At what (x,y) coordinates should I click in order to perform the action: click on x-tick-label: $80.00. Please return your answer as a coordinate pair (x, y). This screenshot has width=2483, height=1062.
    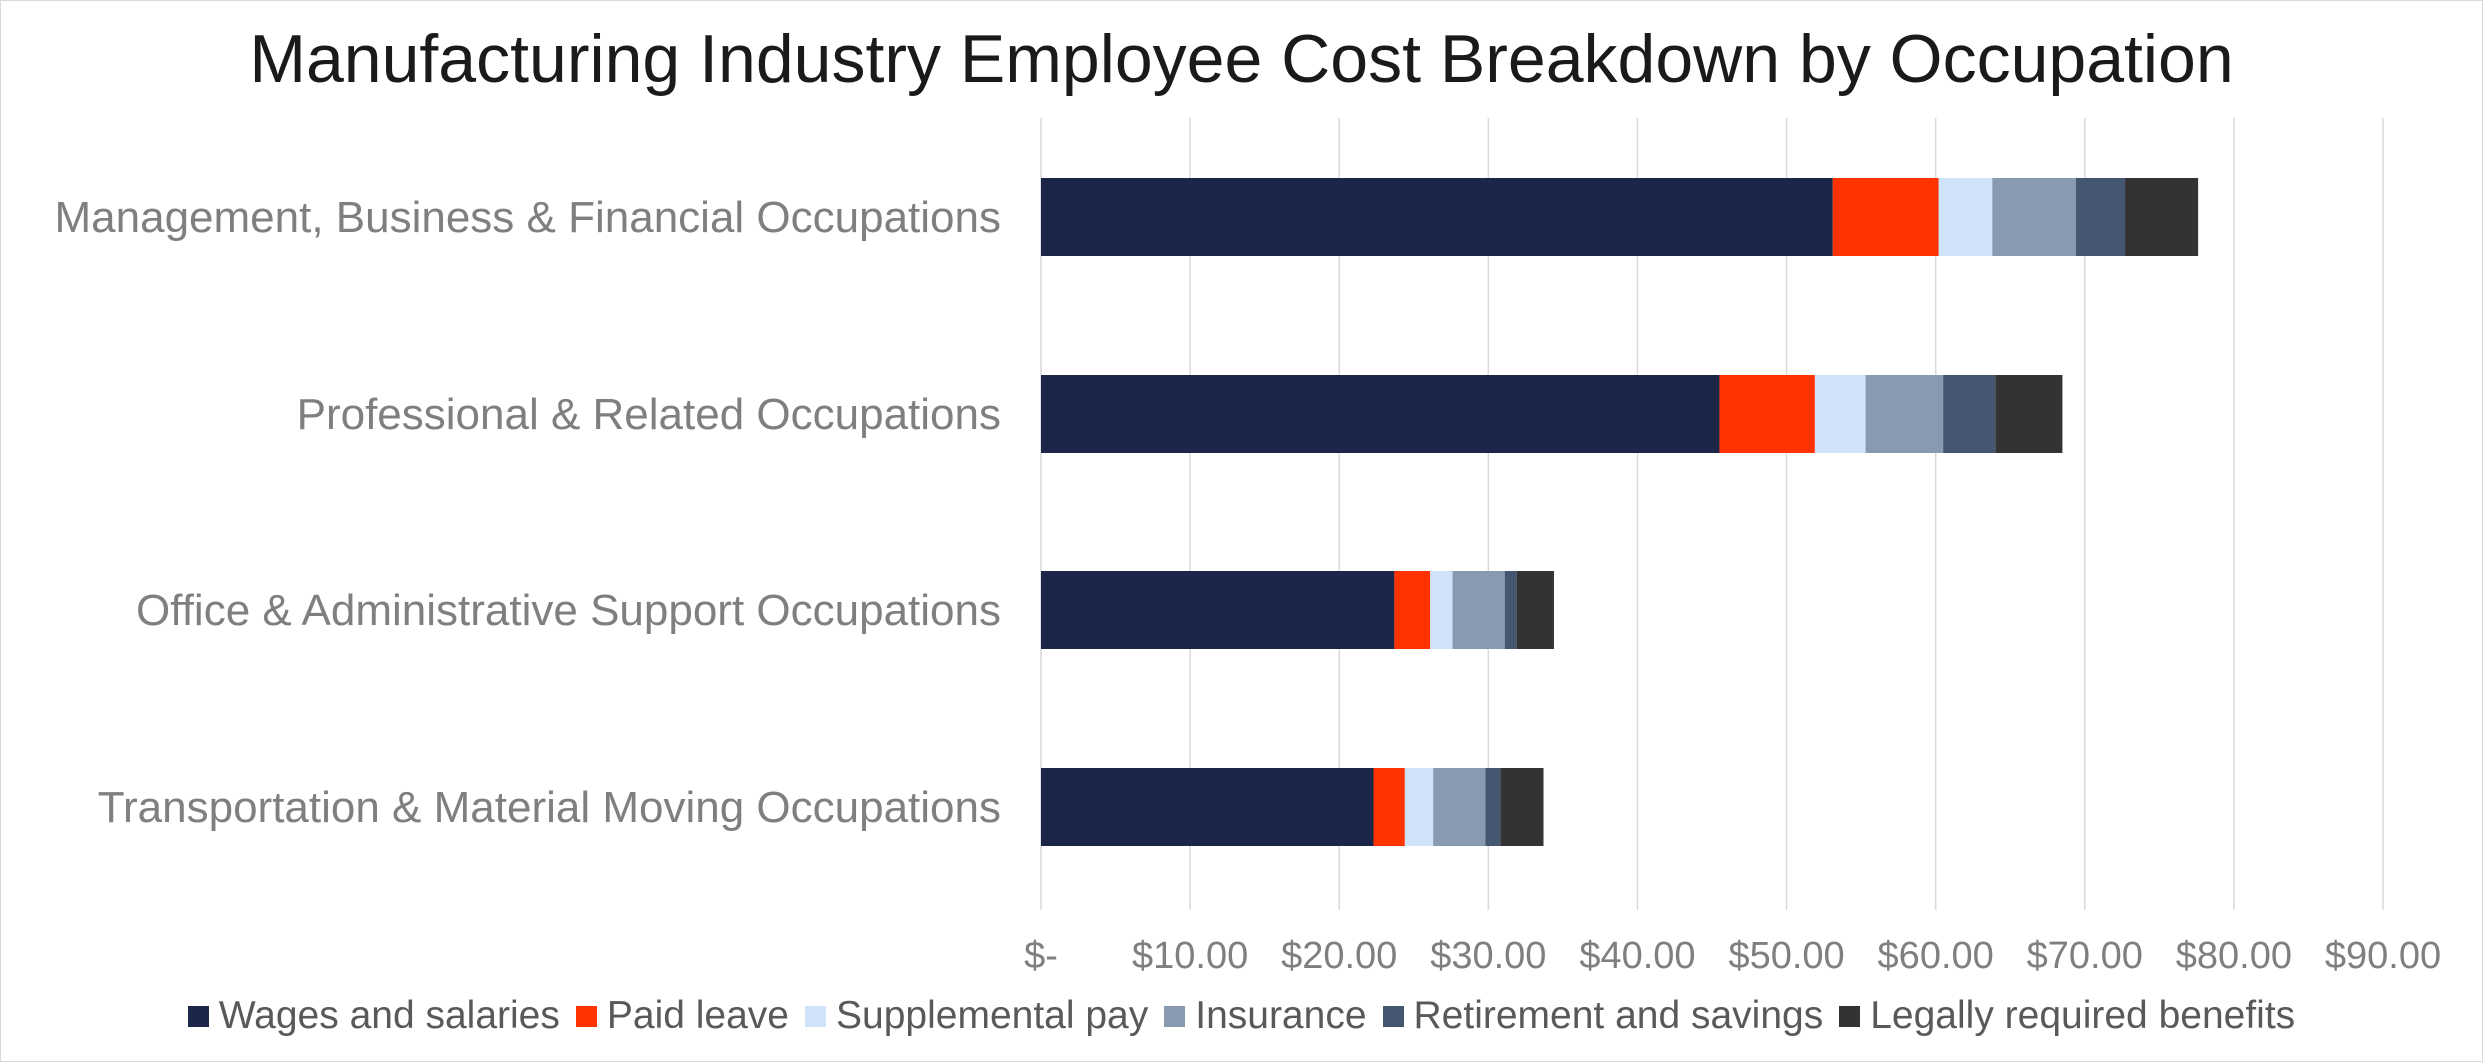
    Looking at the image, I should click on (2234, 956).